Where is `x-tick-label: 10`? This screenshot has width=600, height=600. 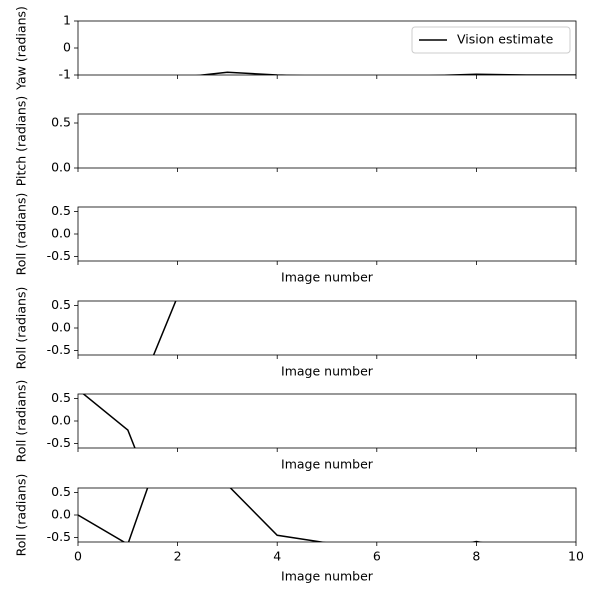 x-tick-label: 10 is located at coordinates (576, 556).